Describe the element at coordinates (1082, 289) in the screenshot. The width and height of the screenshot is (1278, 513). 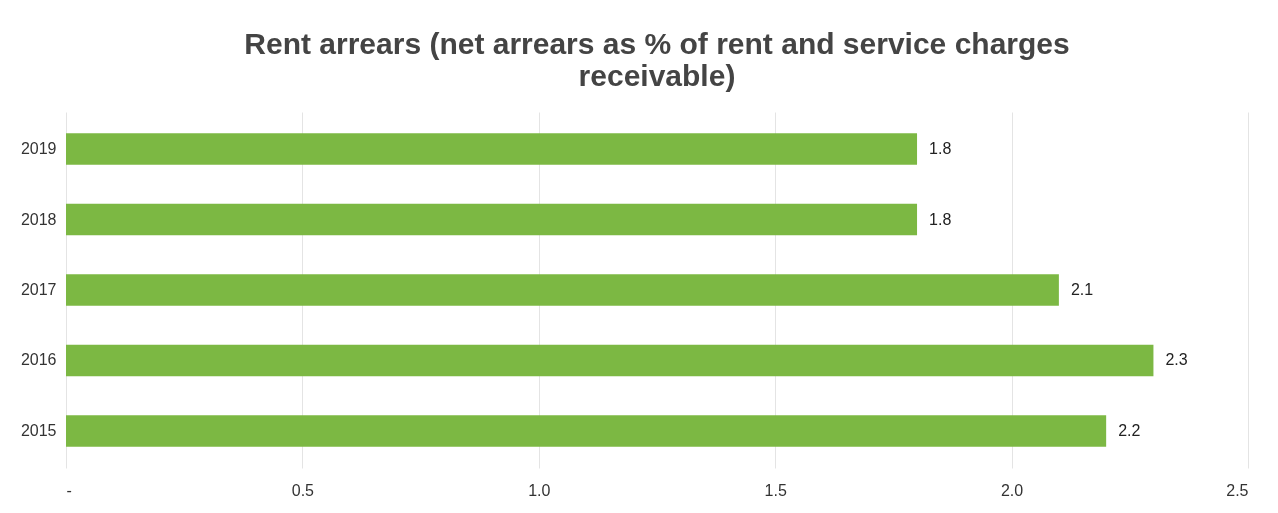
I see `data-label: 2.1` at that location.